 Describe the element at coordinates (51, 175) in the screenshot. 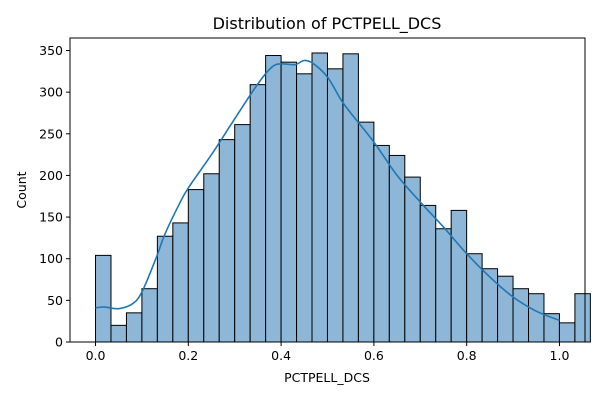

I see `y-tick-label: 200` at that location.